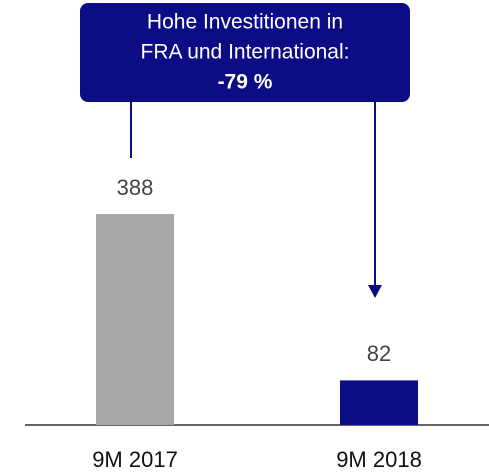 The height and width of the screenshot is (474, 489). I want to click on value-label: 388, so click(135, 187).